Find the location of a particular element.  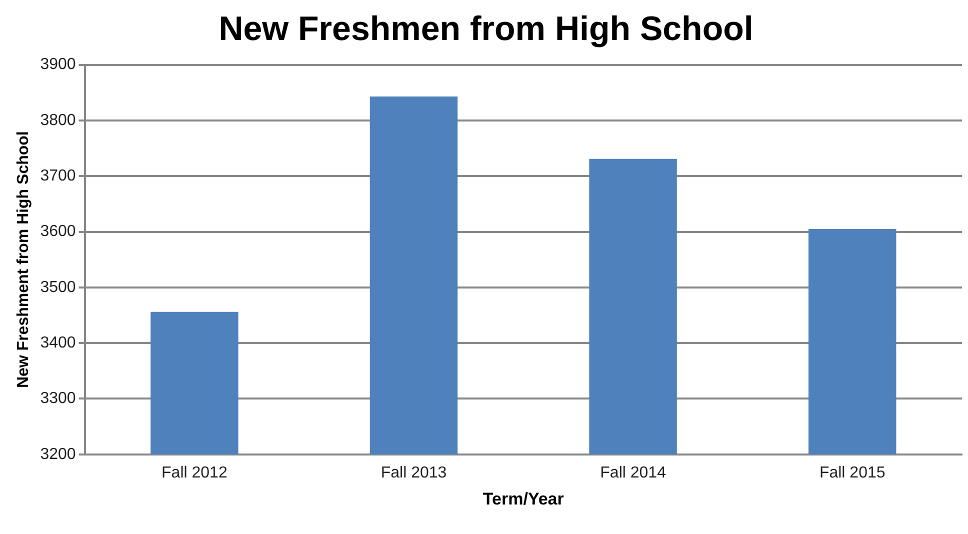

y-axis-title: New Freshment from High School is located at coordinates (23, 259).